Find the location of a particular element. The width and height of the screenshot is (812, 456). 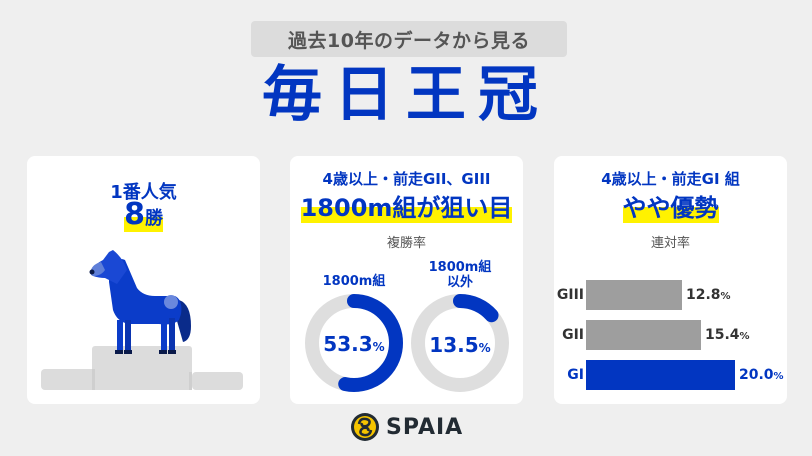

donut-other: 1800m組 以外 13.5% is located at coordinates (460, 328).